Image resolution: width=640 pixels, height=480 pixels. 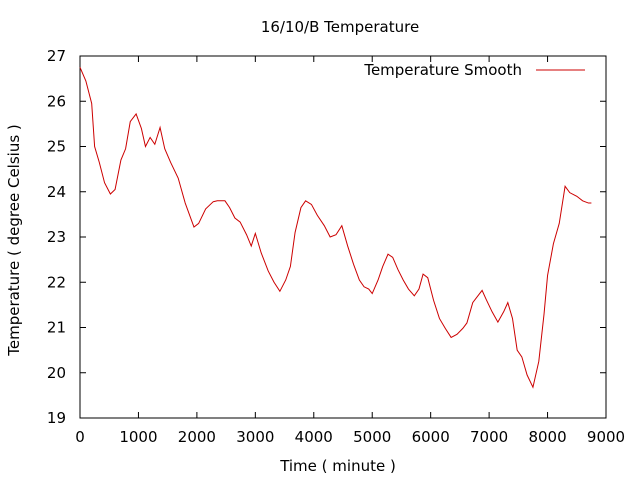 I want to click on x-tick-label: 8000, so click(x=547, y=437).